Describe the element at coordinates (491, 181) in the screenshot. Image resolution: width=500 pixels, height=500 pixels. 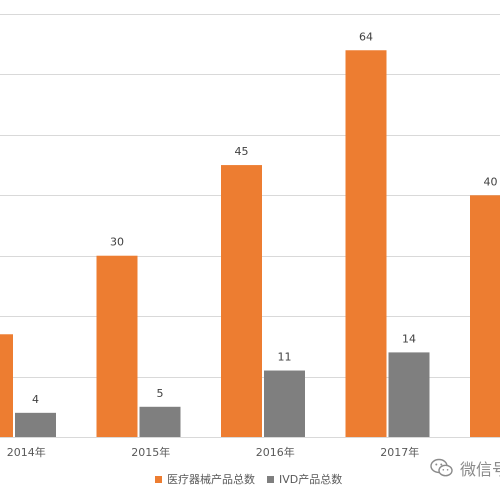
I see `data-label: 40` at that location.